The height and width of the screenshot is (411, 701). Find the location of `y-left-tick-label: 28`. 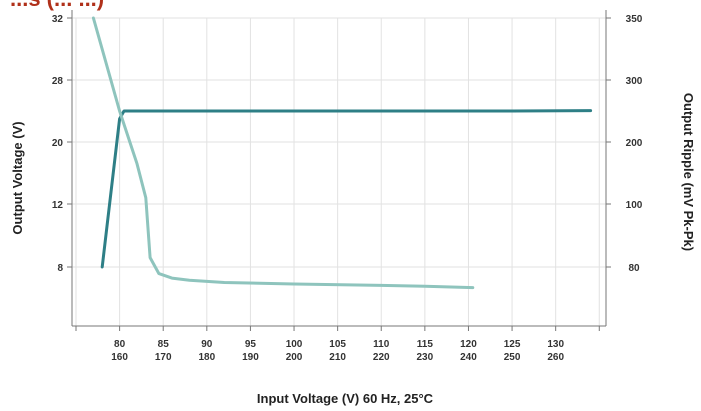

y-left-tick-label: 28 is located at coordinates (58, 81).